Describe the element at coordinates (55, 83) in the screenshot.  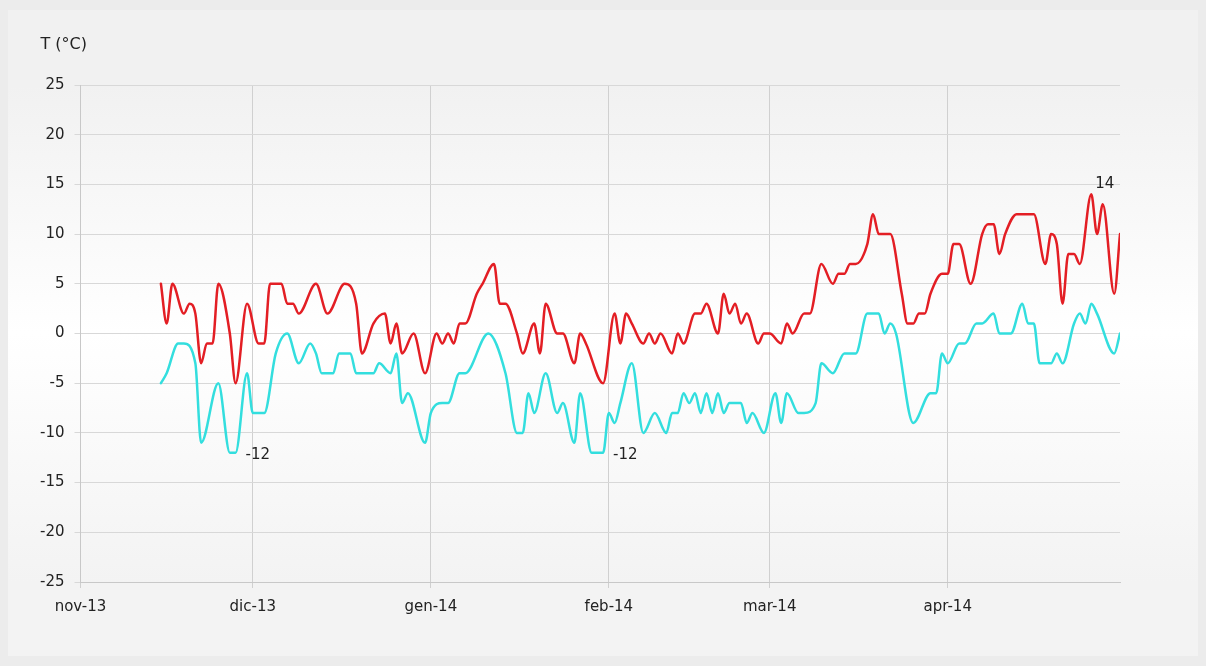
I see `y-tick-label: 25` at that location.